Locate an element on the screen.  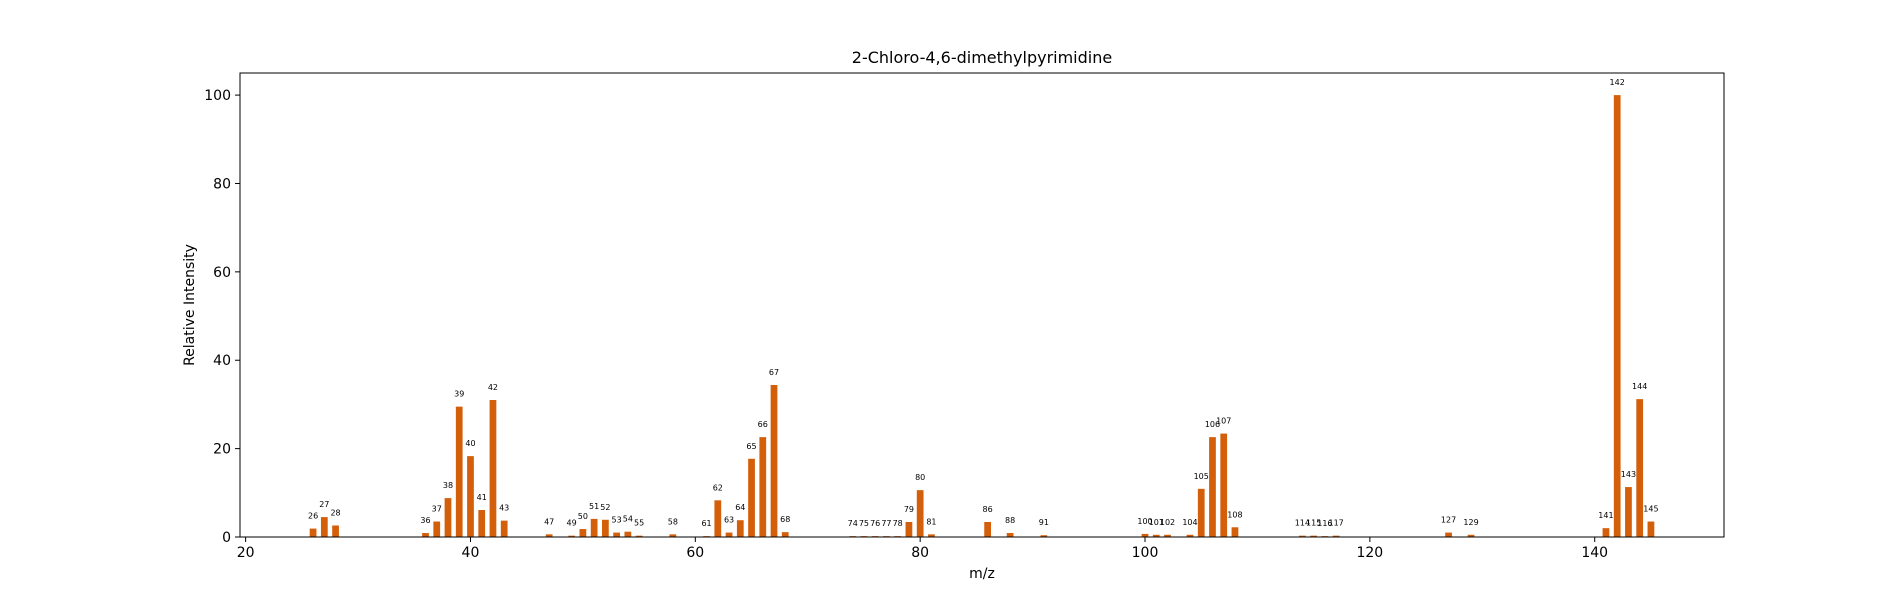
x-tick-label-60: 60 is located at coordinates (695, 553).